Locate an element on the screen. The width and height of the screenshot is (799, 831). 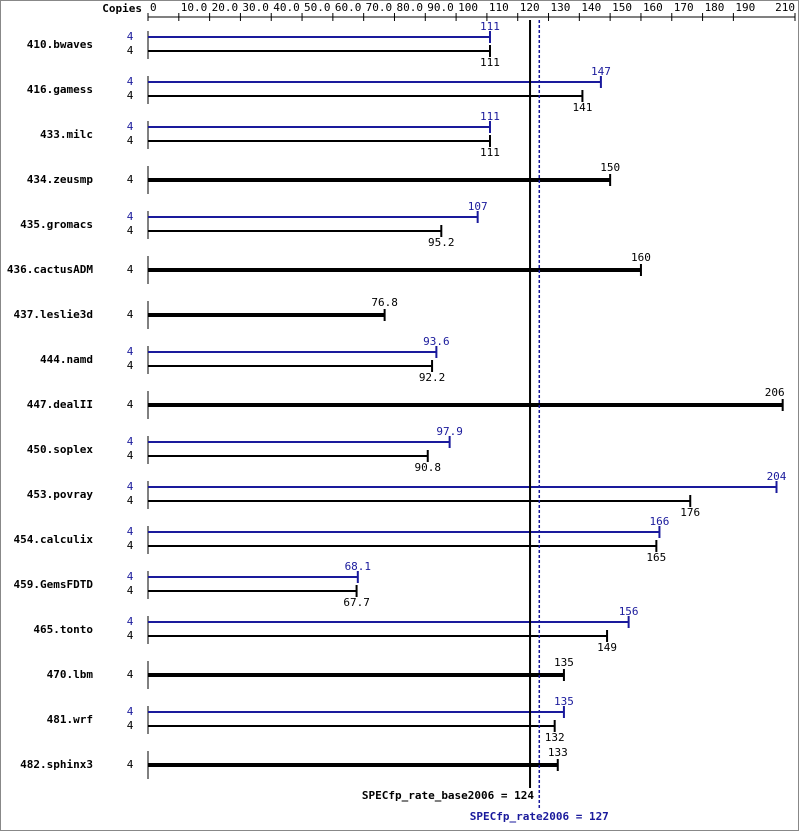
x-tick-label: 90.0 is located at coordinates (440, 7).